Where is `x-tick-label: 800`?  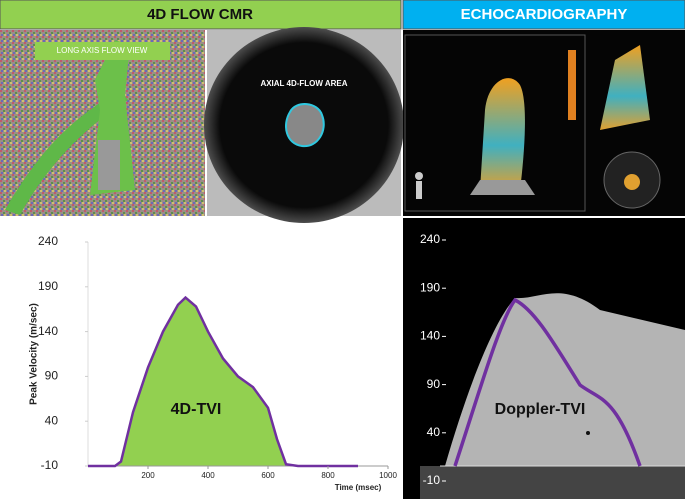 x-tick-label: 800 is located at coordinates (328, 475).